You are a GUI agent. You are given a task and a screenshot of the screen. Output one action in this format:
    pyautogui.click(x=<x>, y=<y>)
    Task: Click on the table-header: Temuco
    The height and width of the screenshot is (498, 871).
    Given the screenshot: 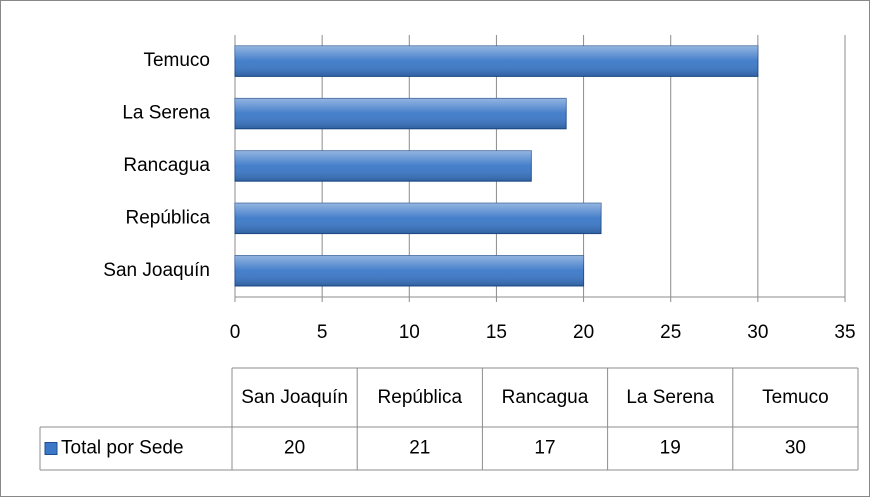 What is the action you would take?
    pyautogui.click(x=795, y=397)
    